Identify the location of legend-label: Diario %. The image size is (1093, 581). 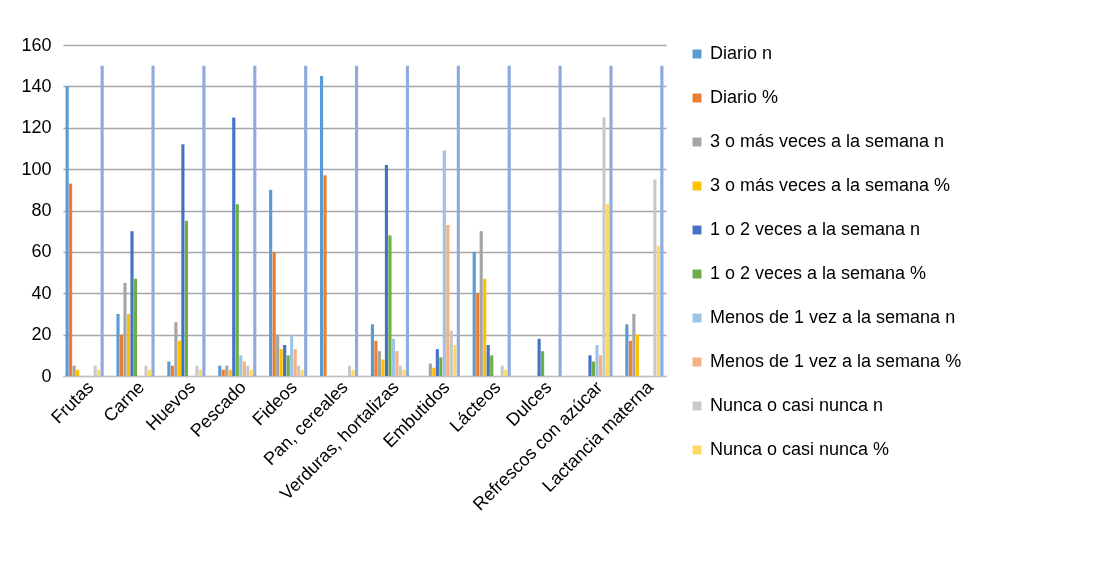
(744, 97).